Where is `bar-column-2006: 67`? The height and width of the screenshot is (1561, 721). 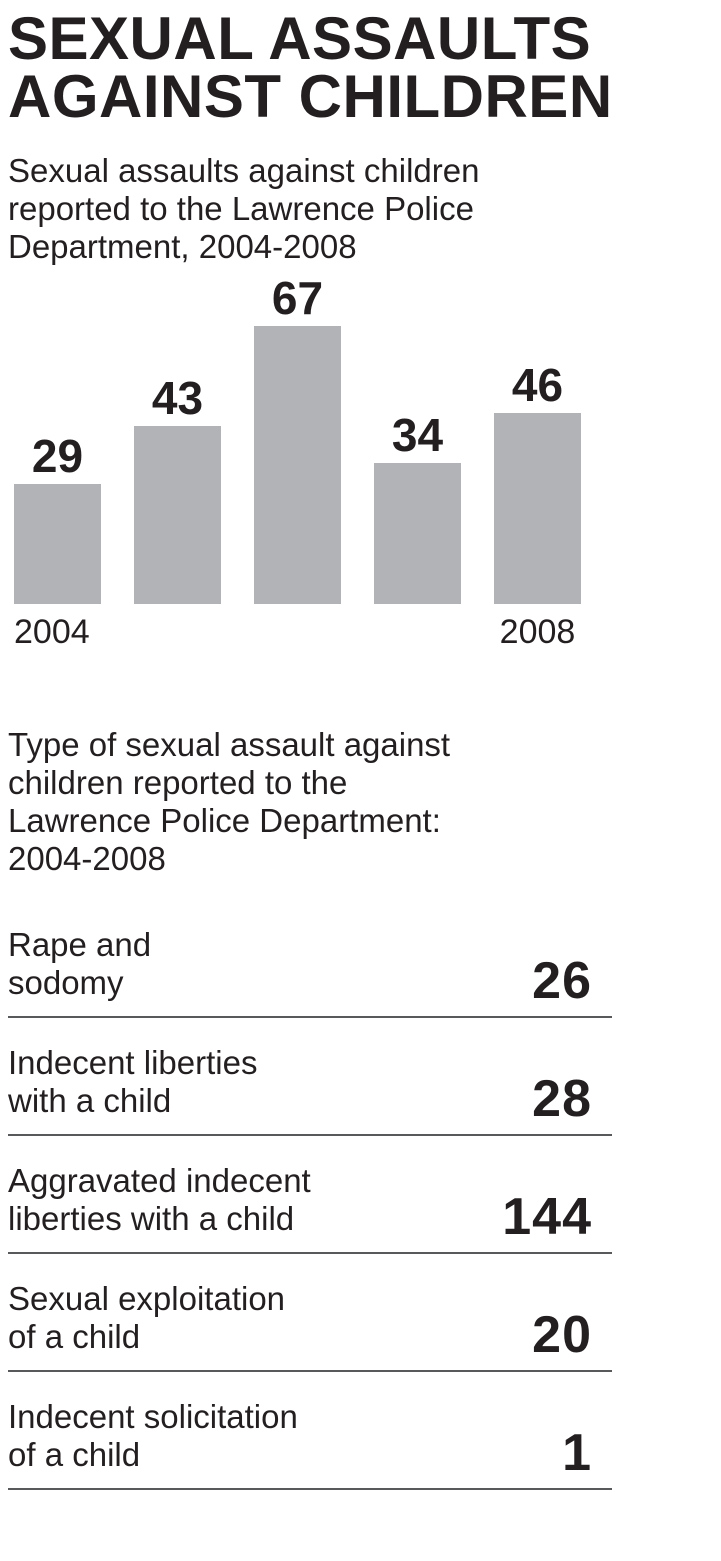 bar-column-2006: 67 is located at coordinates (297, 439).